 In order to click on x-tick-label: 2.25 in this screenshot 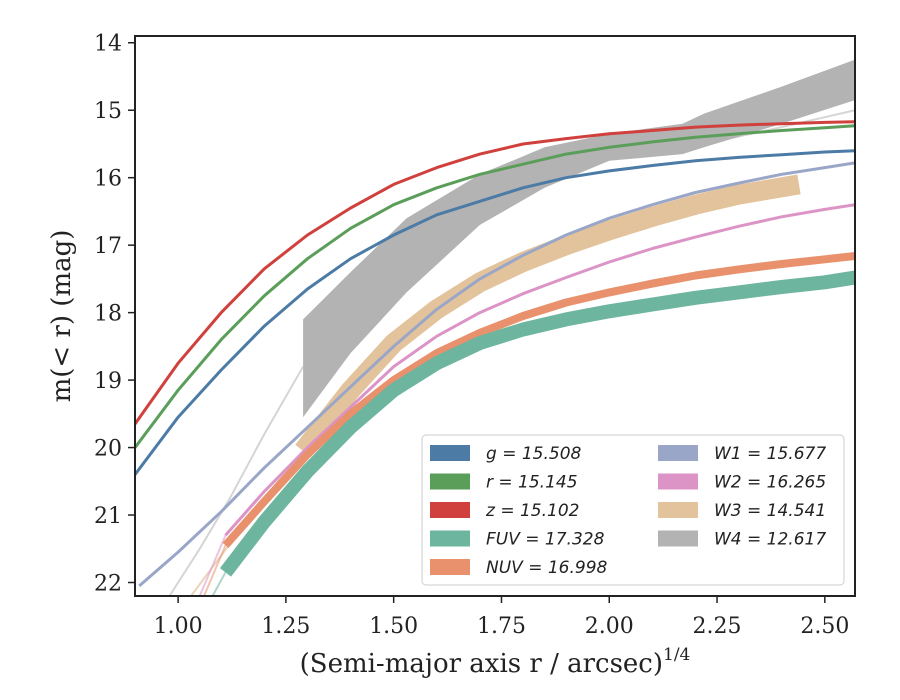, I will do `click(717, 626)`.